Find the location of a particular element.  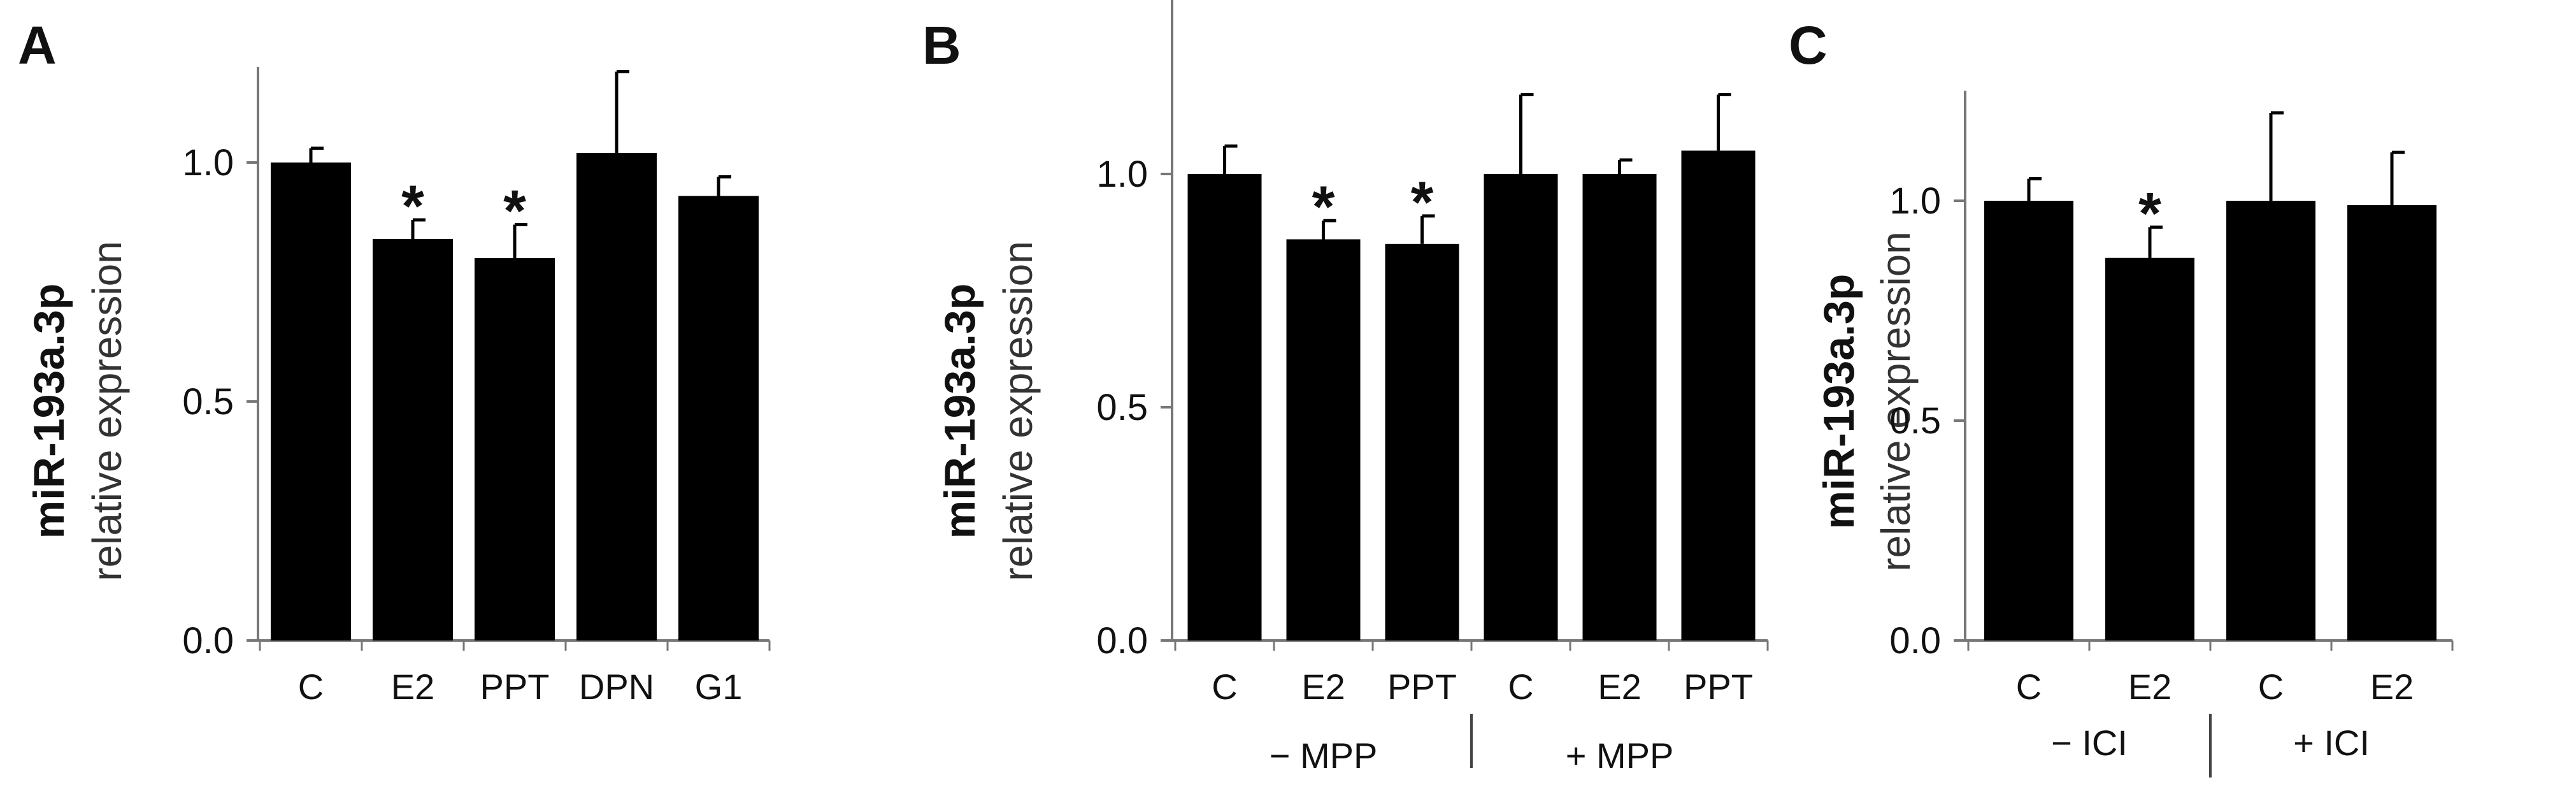

y-axis-title-c-line2: relative expression is located at coordinates (1896, 401).